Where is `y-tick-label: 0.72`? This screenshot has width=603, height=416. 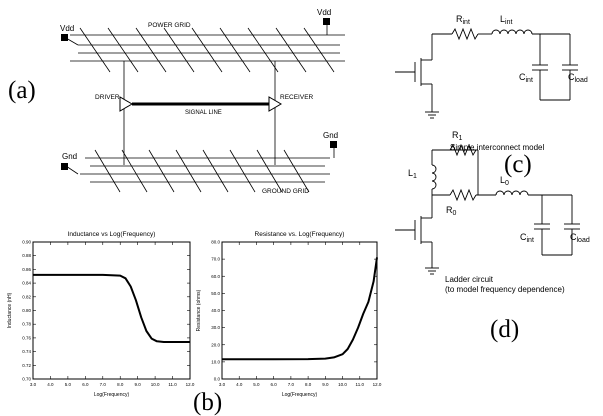 y-tick-label: 0.72 is located at coordinates (26, 365).